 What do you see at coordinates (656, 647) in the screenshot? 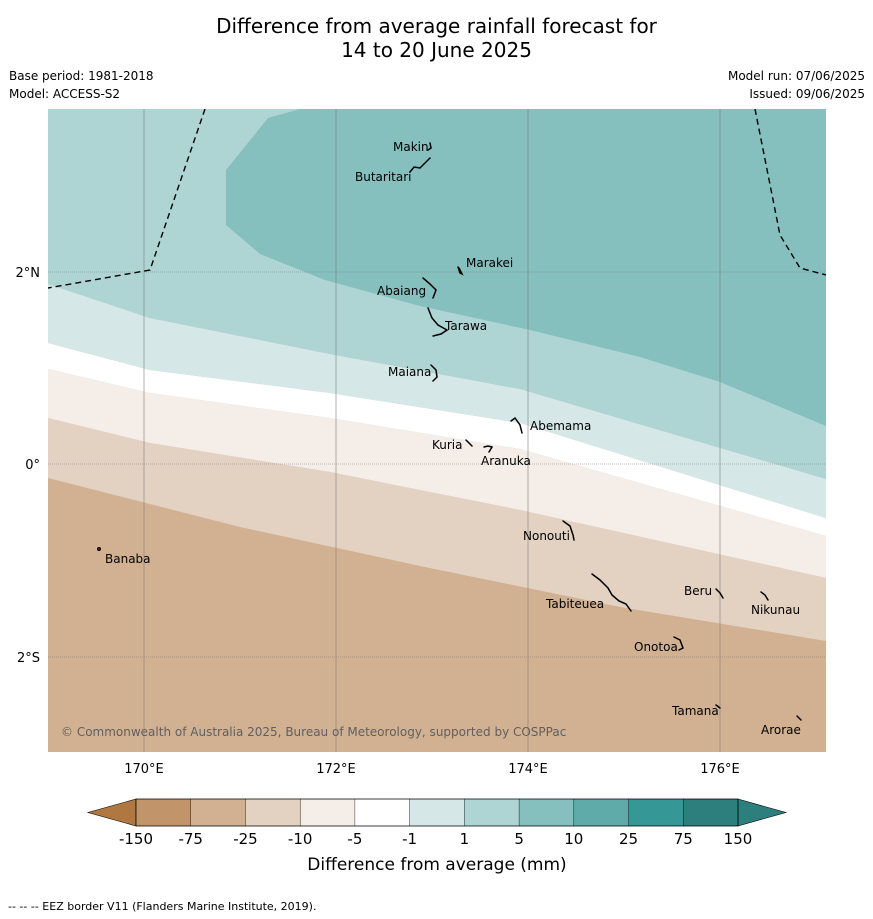
I see `label-onotoa: Onotoa` at bounding box center [656, 647].